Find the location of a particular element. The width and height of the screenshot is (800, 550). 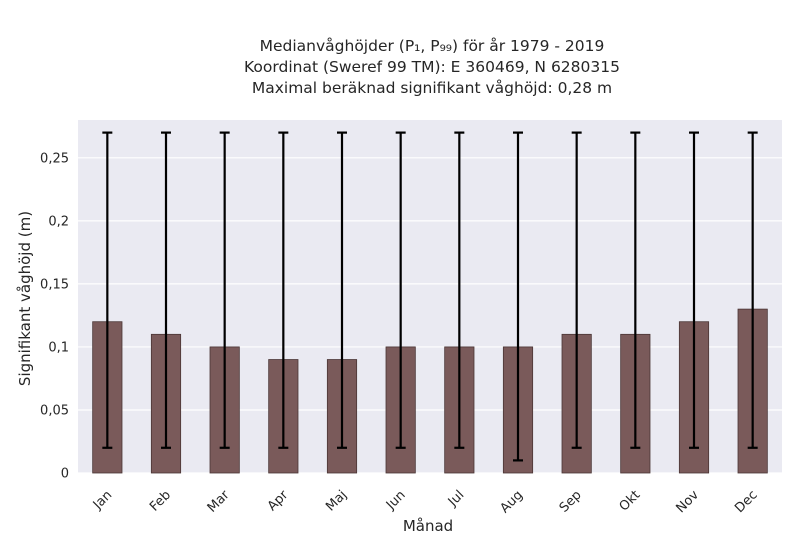

x-tick-label: Mar is located at coordinates (219, 501).